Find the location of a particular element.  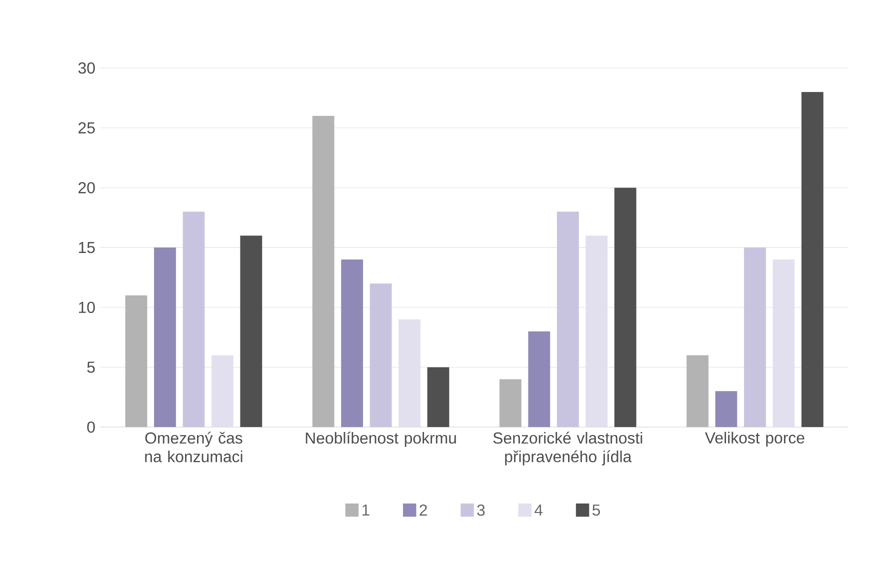

y-tick-label: 15 is located at coordinates (86, 248).